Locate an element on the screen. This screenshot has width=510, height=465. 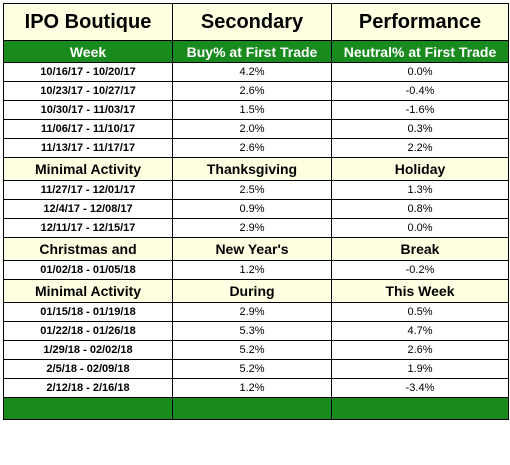
column-header-buy: Buy% at First Trade is located at coordinates (252, 51).